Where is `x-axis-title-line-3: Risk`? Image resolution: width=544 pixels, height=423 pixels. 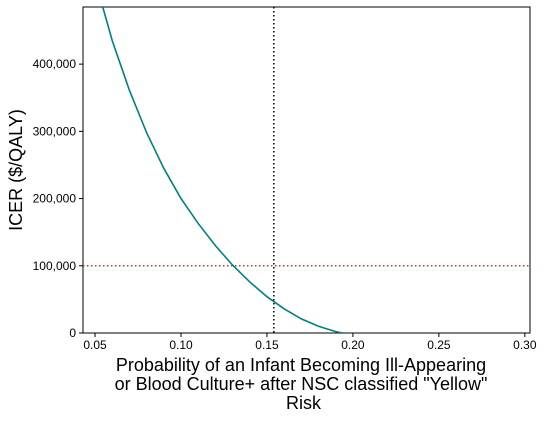
x-axis-title-line-3: Risk is located at coordinates (304, 403).